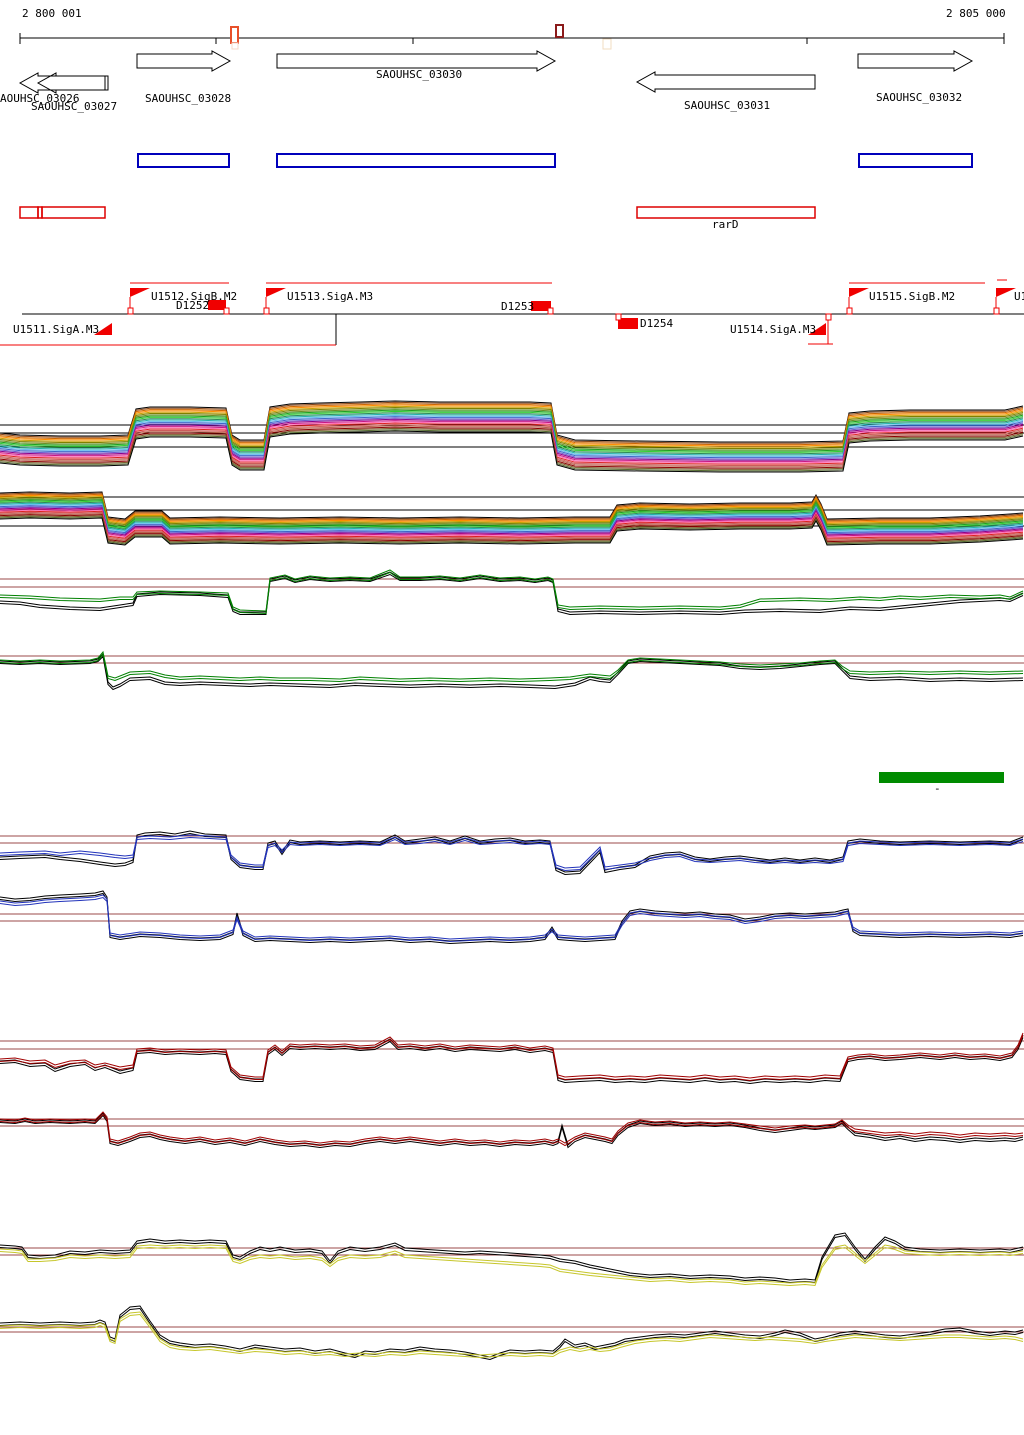 The image size is (1024, 1435). What do you see at coordinates (1019, 296) in the screenshot?
I see `tss-label: U1` at bounding box center [1019, 296].